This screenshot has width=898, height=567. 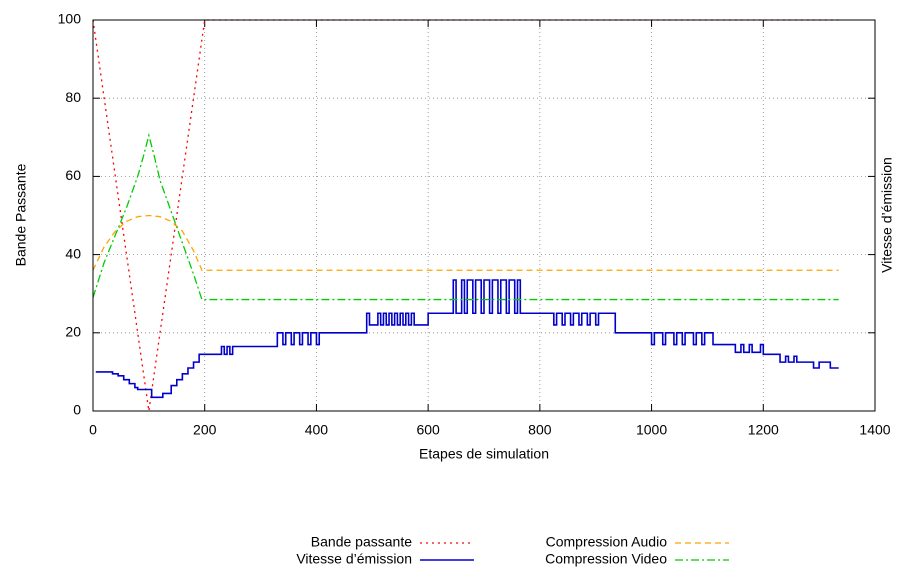 What do you see at coordinates (354, 559) in the screenshot?
I see `legend-label: Vitesse d’émission` at bounding box center [354, 559].